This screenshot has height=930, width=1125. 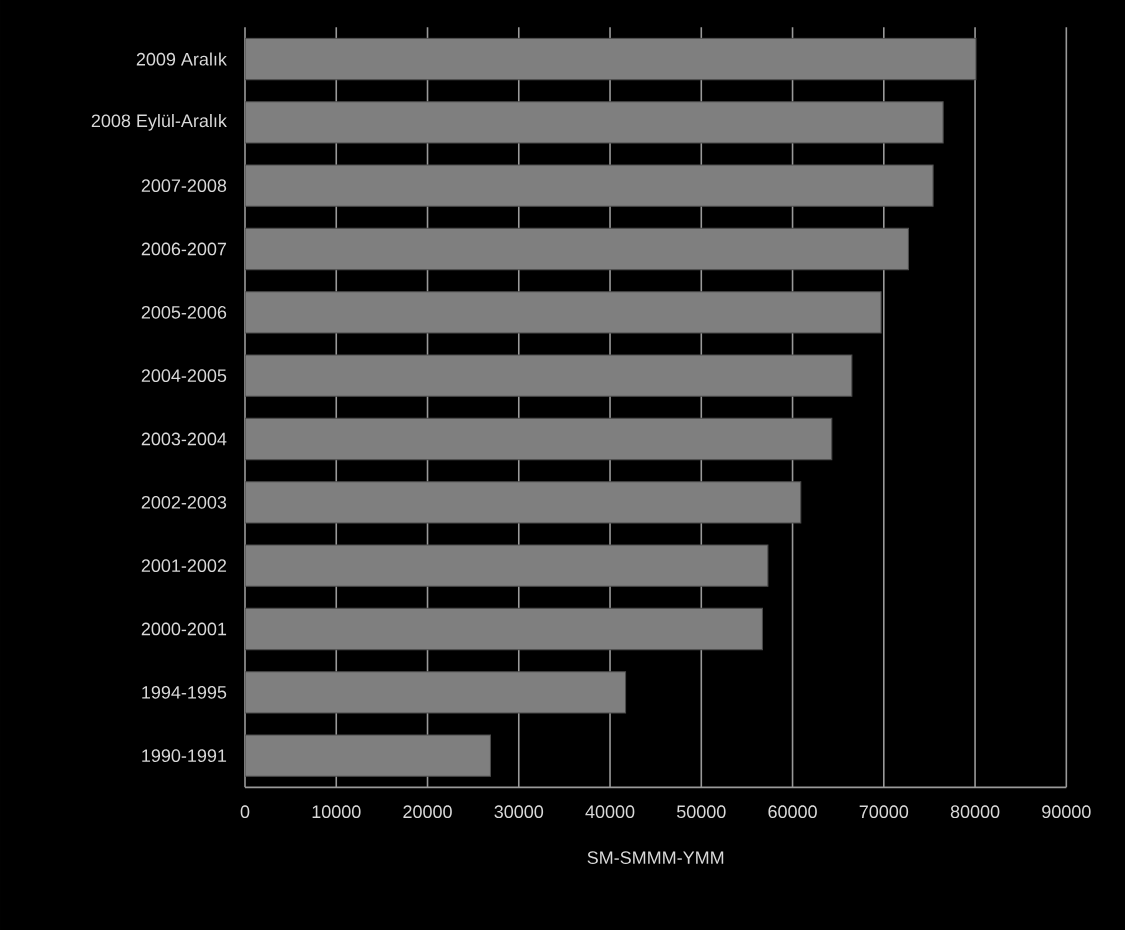 I want to click on y-tick-label: 2002-2003, so click(x=184, y=502).